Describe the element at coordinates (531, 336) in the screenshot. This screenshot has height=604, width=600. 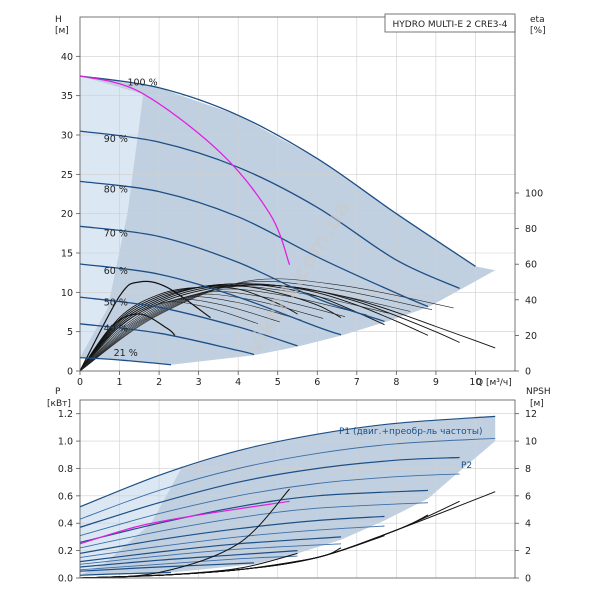
I see `eta-tick-label: 20` at that location.